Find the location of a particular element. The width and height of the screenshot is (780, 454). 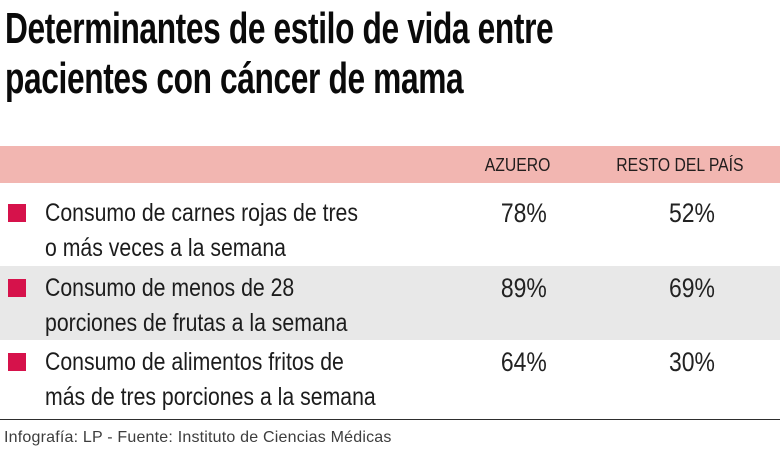

value-resto-del-pais: 69% is located at coordinates (691, 288).